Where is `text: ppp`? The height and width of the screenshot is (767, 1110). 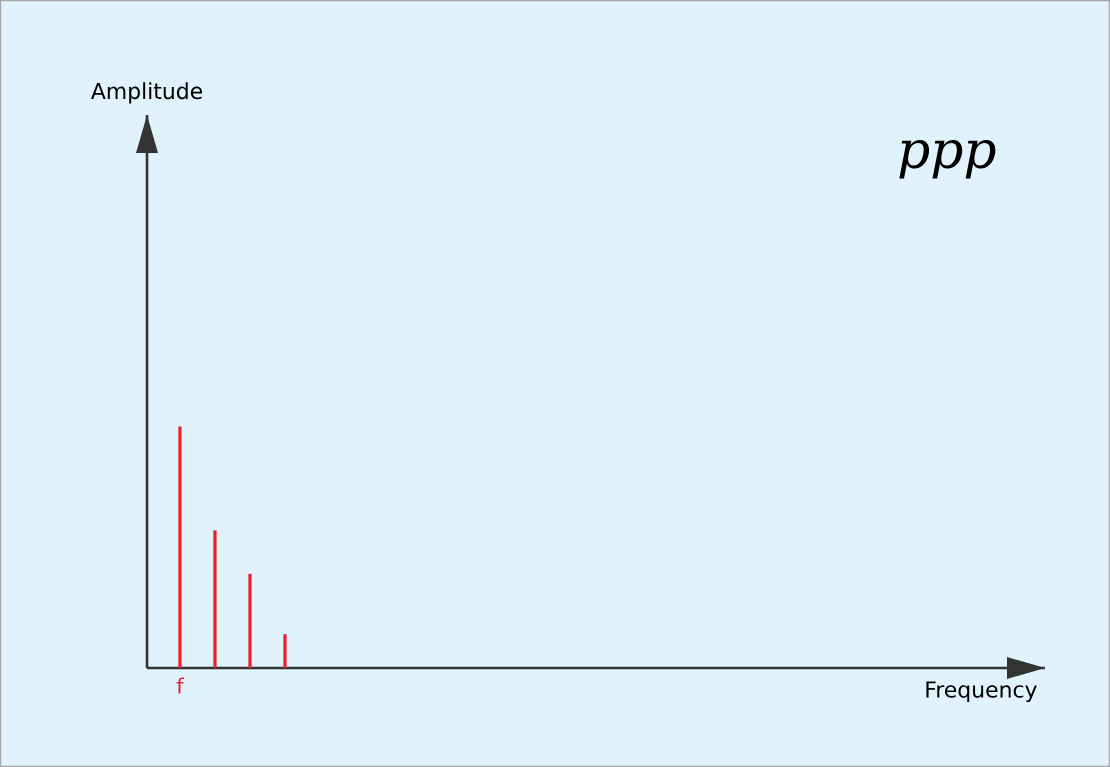
text: ppp is located at coordinates (947, 159).